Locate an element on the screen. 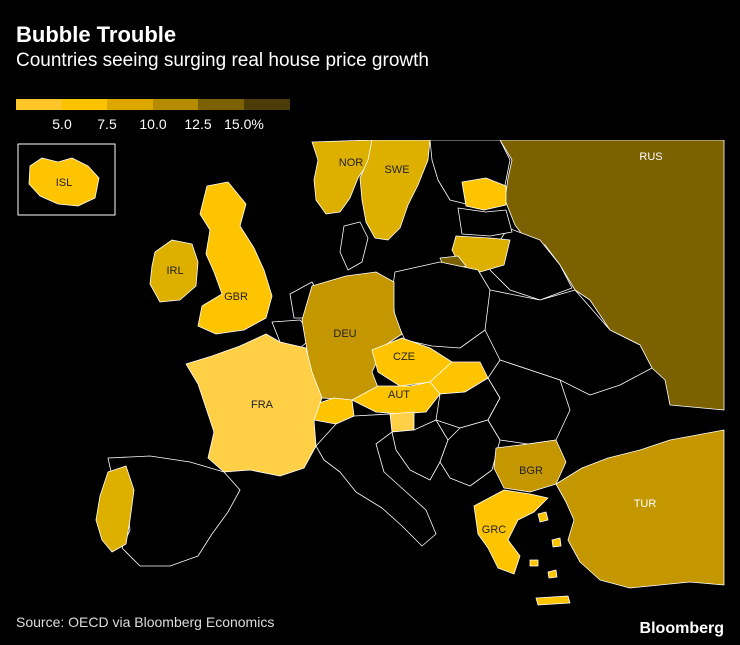 The image size is (740, 645). label-gbr: GBR is located at coordinates (236, 297).